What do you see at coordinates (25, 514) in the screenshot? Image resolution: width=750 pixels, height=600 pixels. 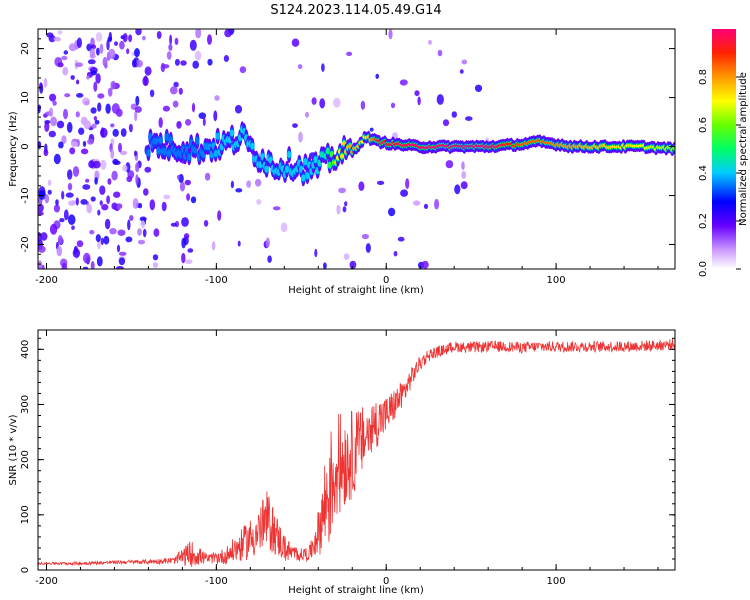 I see `y-tick-label: 100` at bounding box center [25, 514].